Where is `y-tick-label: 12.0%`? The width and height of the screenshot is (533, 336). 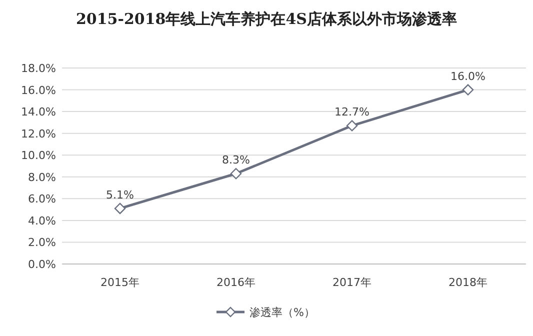 y-tick-label: 12.0% is located at coordinates (38, 133).